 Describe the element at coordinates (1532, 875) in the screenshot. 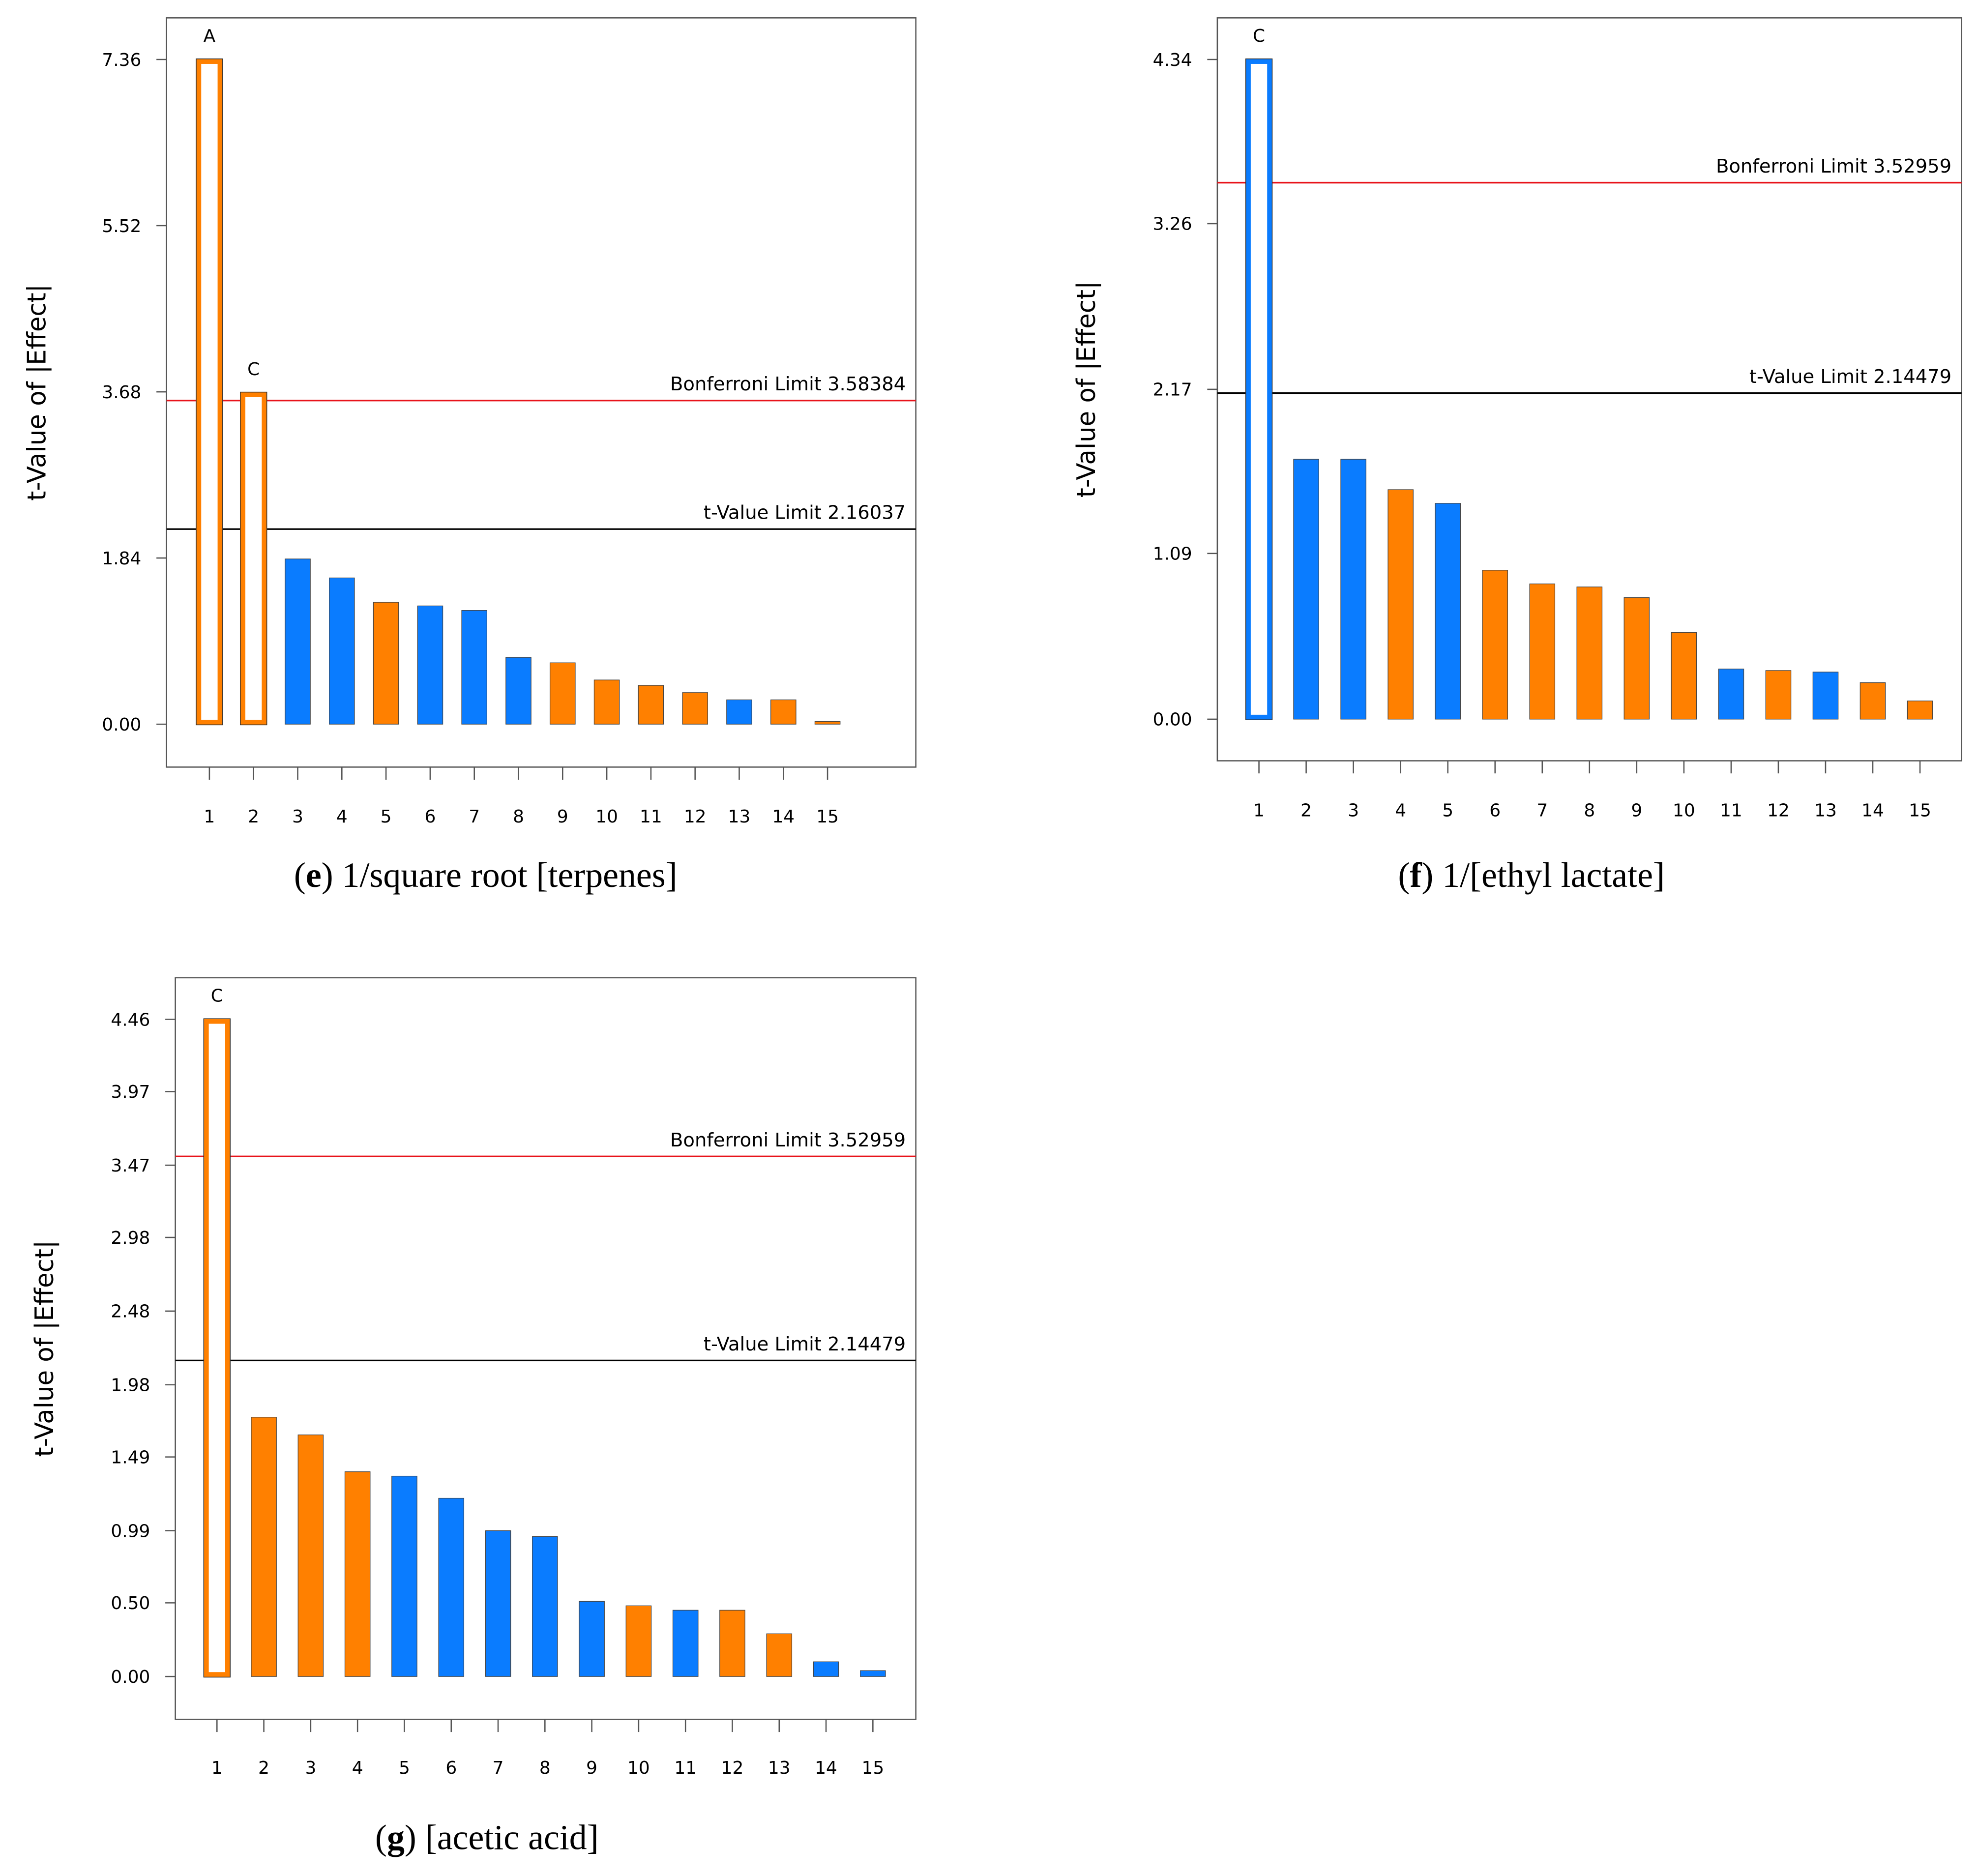

I see `figure-caption: (f) 1/[ethyl lactate]` at that location.